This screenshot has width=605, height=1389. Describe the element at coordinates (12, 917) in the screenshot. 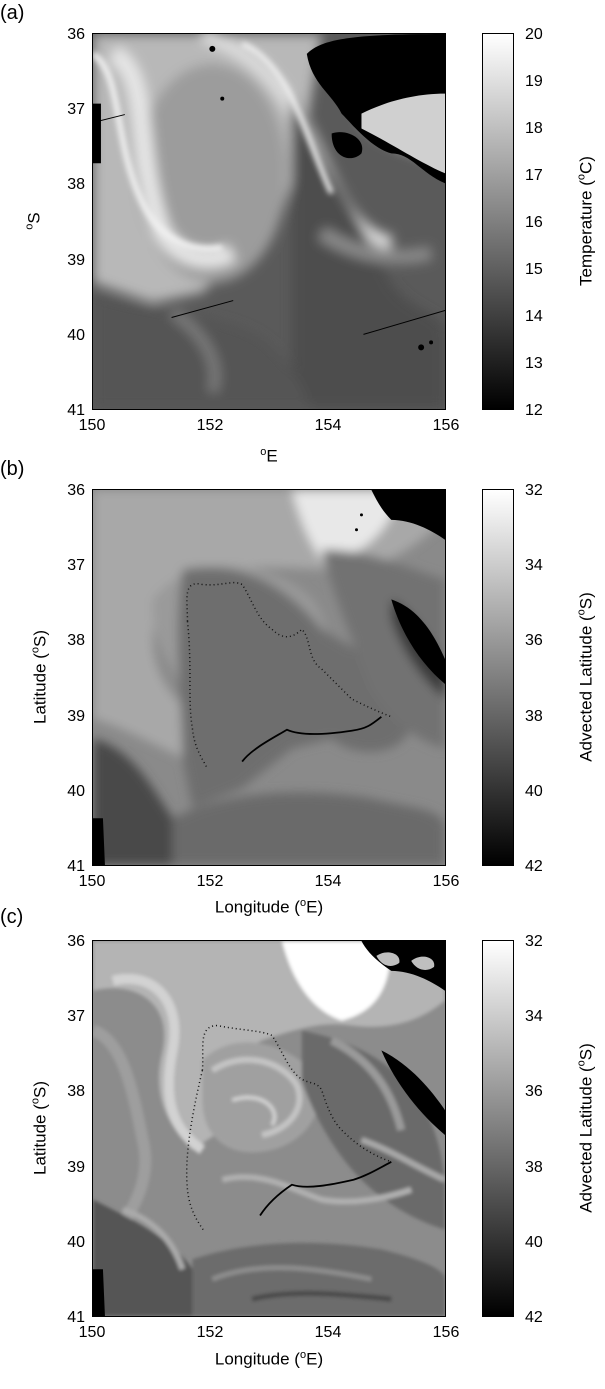

I see `panel-label: (c)` at that location.